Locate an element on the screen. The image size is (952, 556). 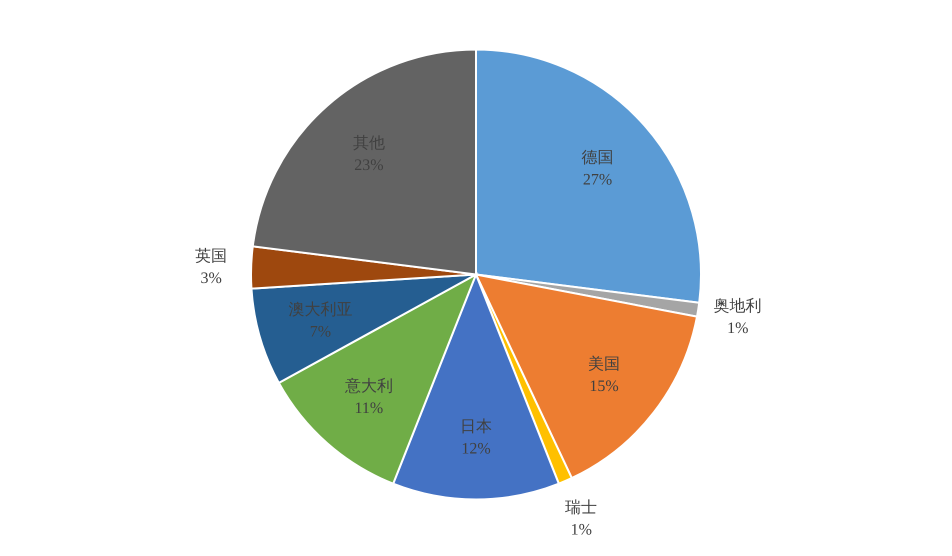
slice-label: 英国 is located at coordinates (211, 256).